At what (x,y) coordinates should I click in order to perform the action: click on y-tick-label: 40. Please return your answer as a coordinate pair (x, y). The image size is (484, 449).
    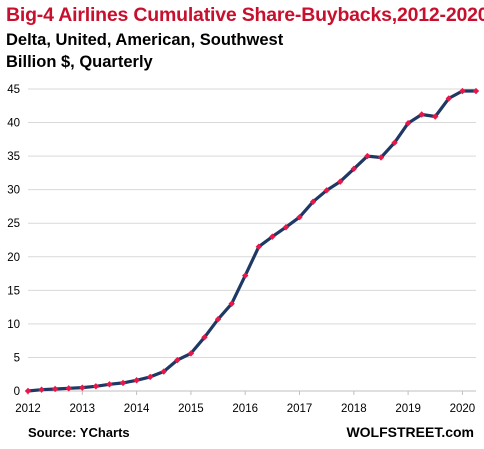
    Looking at the image, I should click on (13, 124).